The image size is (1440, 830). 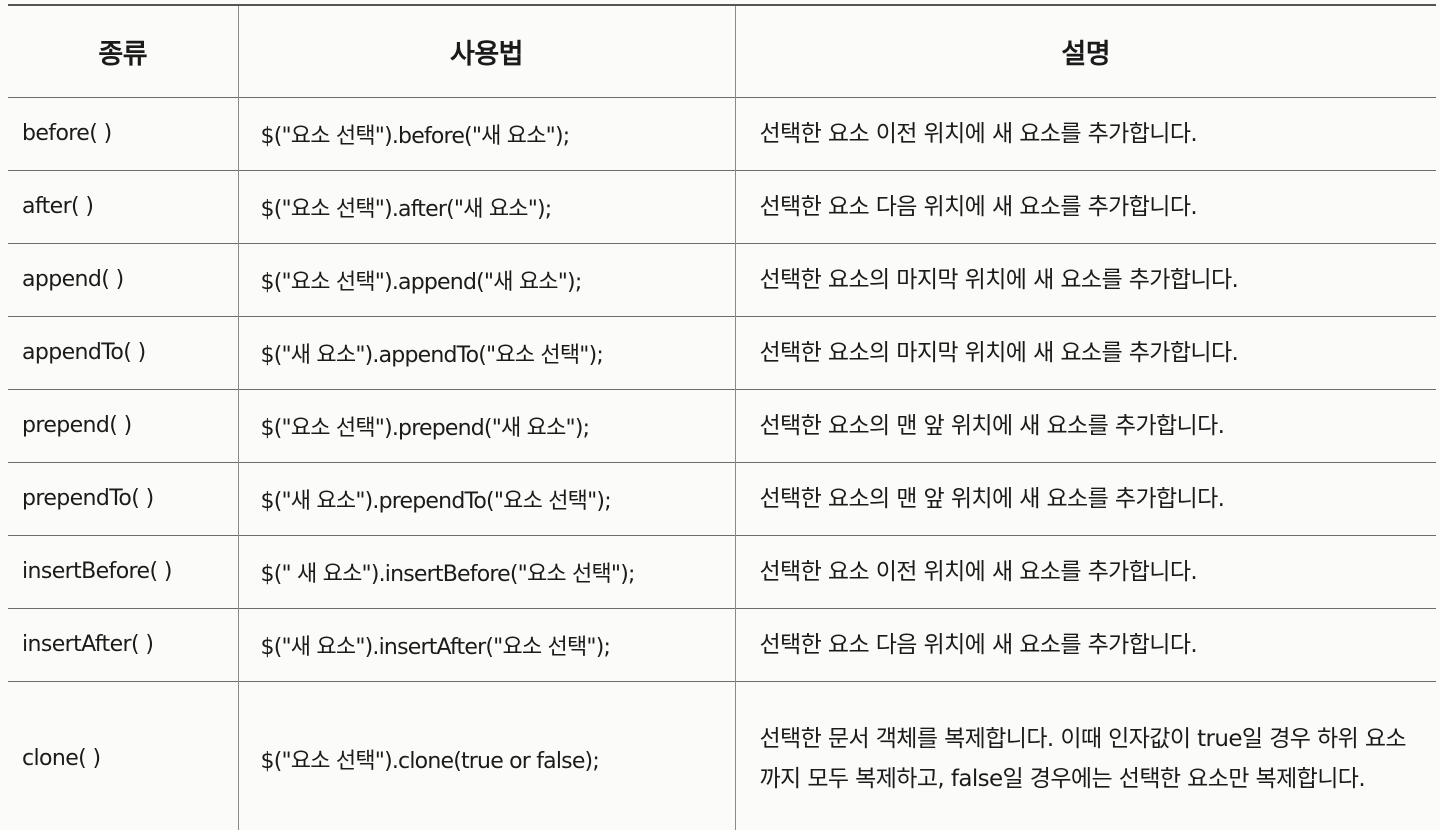 I want to click on method-usage: $("새 요소").prependTo("요소 선택");, so click(x=486, y=498).